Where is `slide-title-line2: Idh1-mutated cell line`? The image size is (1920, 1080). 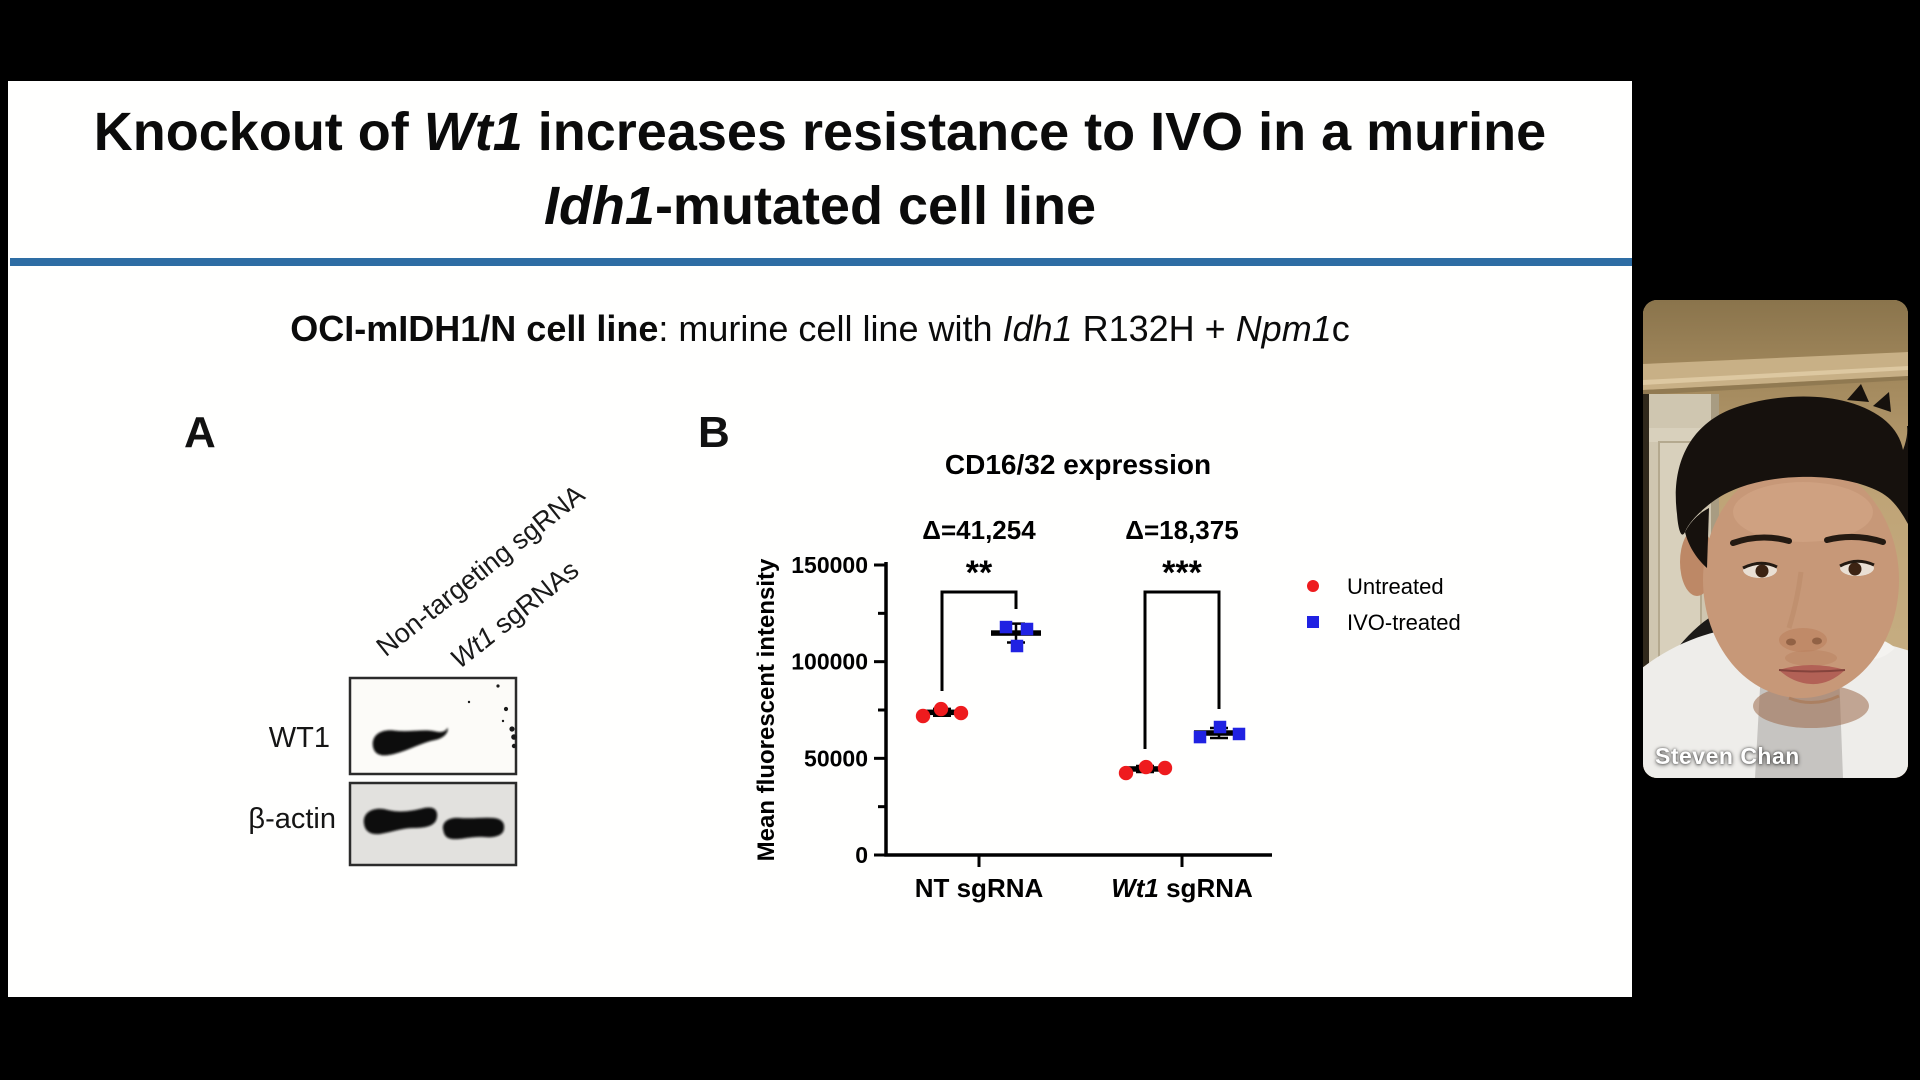
slide-title-line2: Idh1-mutated cell line is located at coordinates (820, 206).